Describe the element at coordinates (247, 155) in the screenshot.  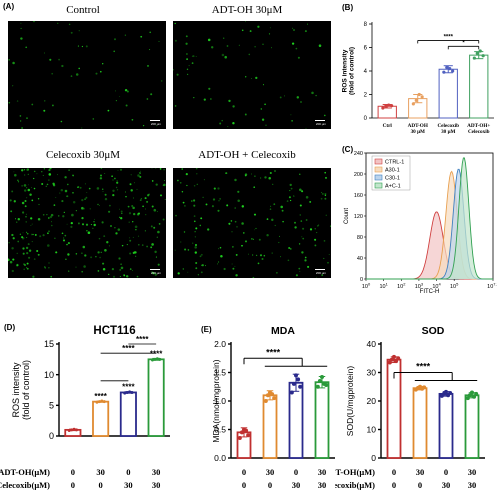
I see `micro-title-combo: ADT-OH + Celecoxib` at that location.